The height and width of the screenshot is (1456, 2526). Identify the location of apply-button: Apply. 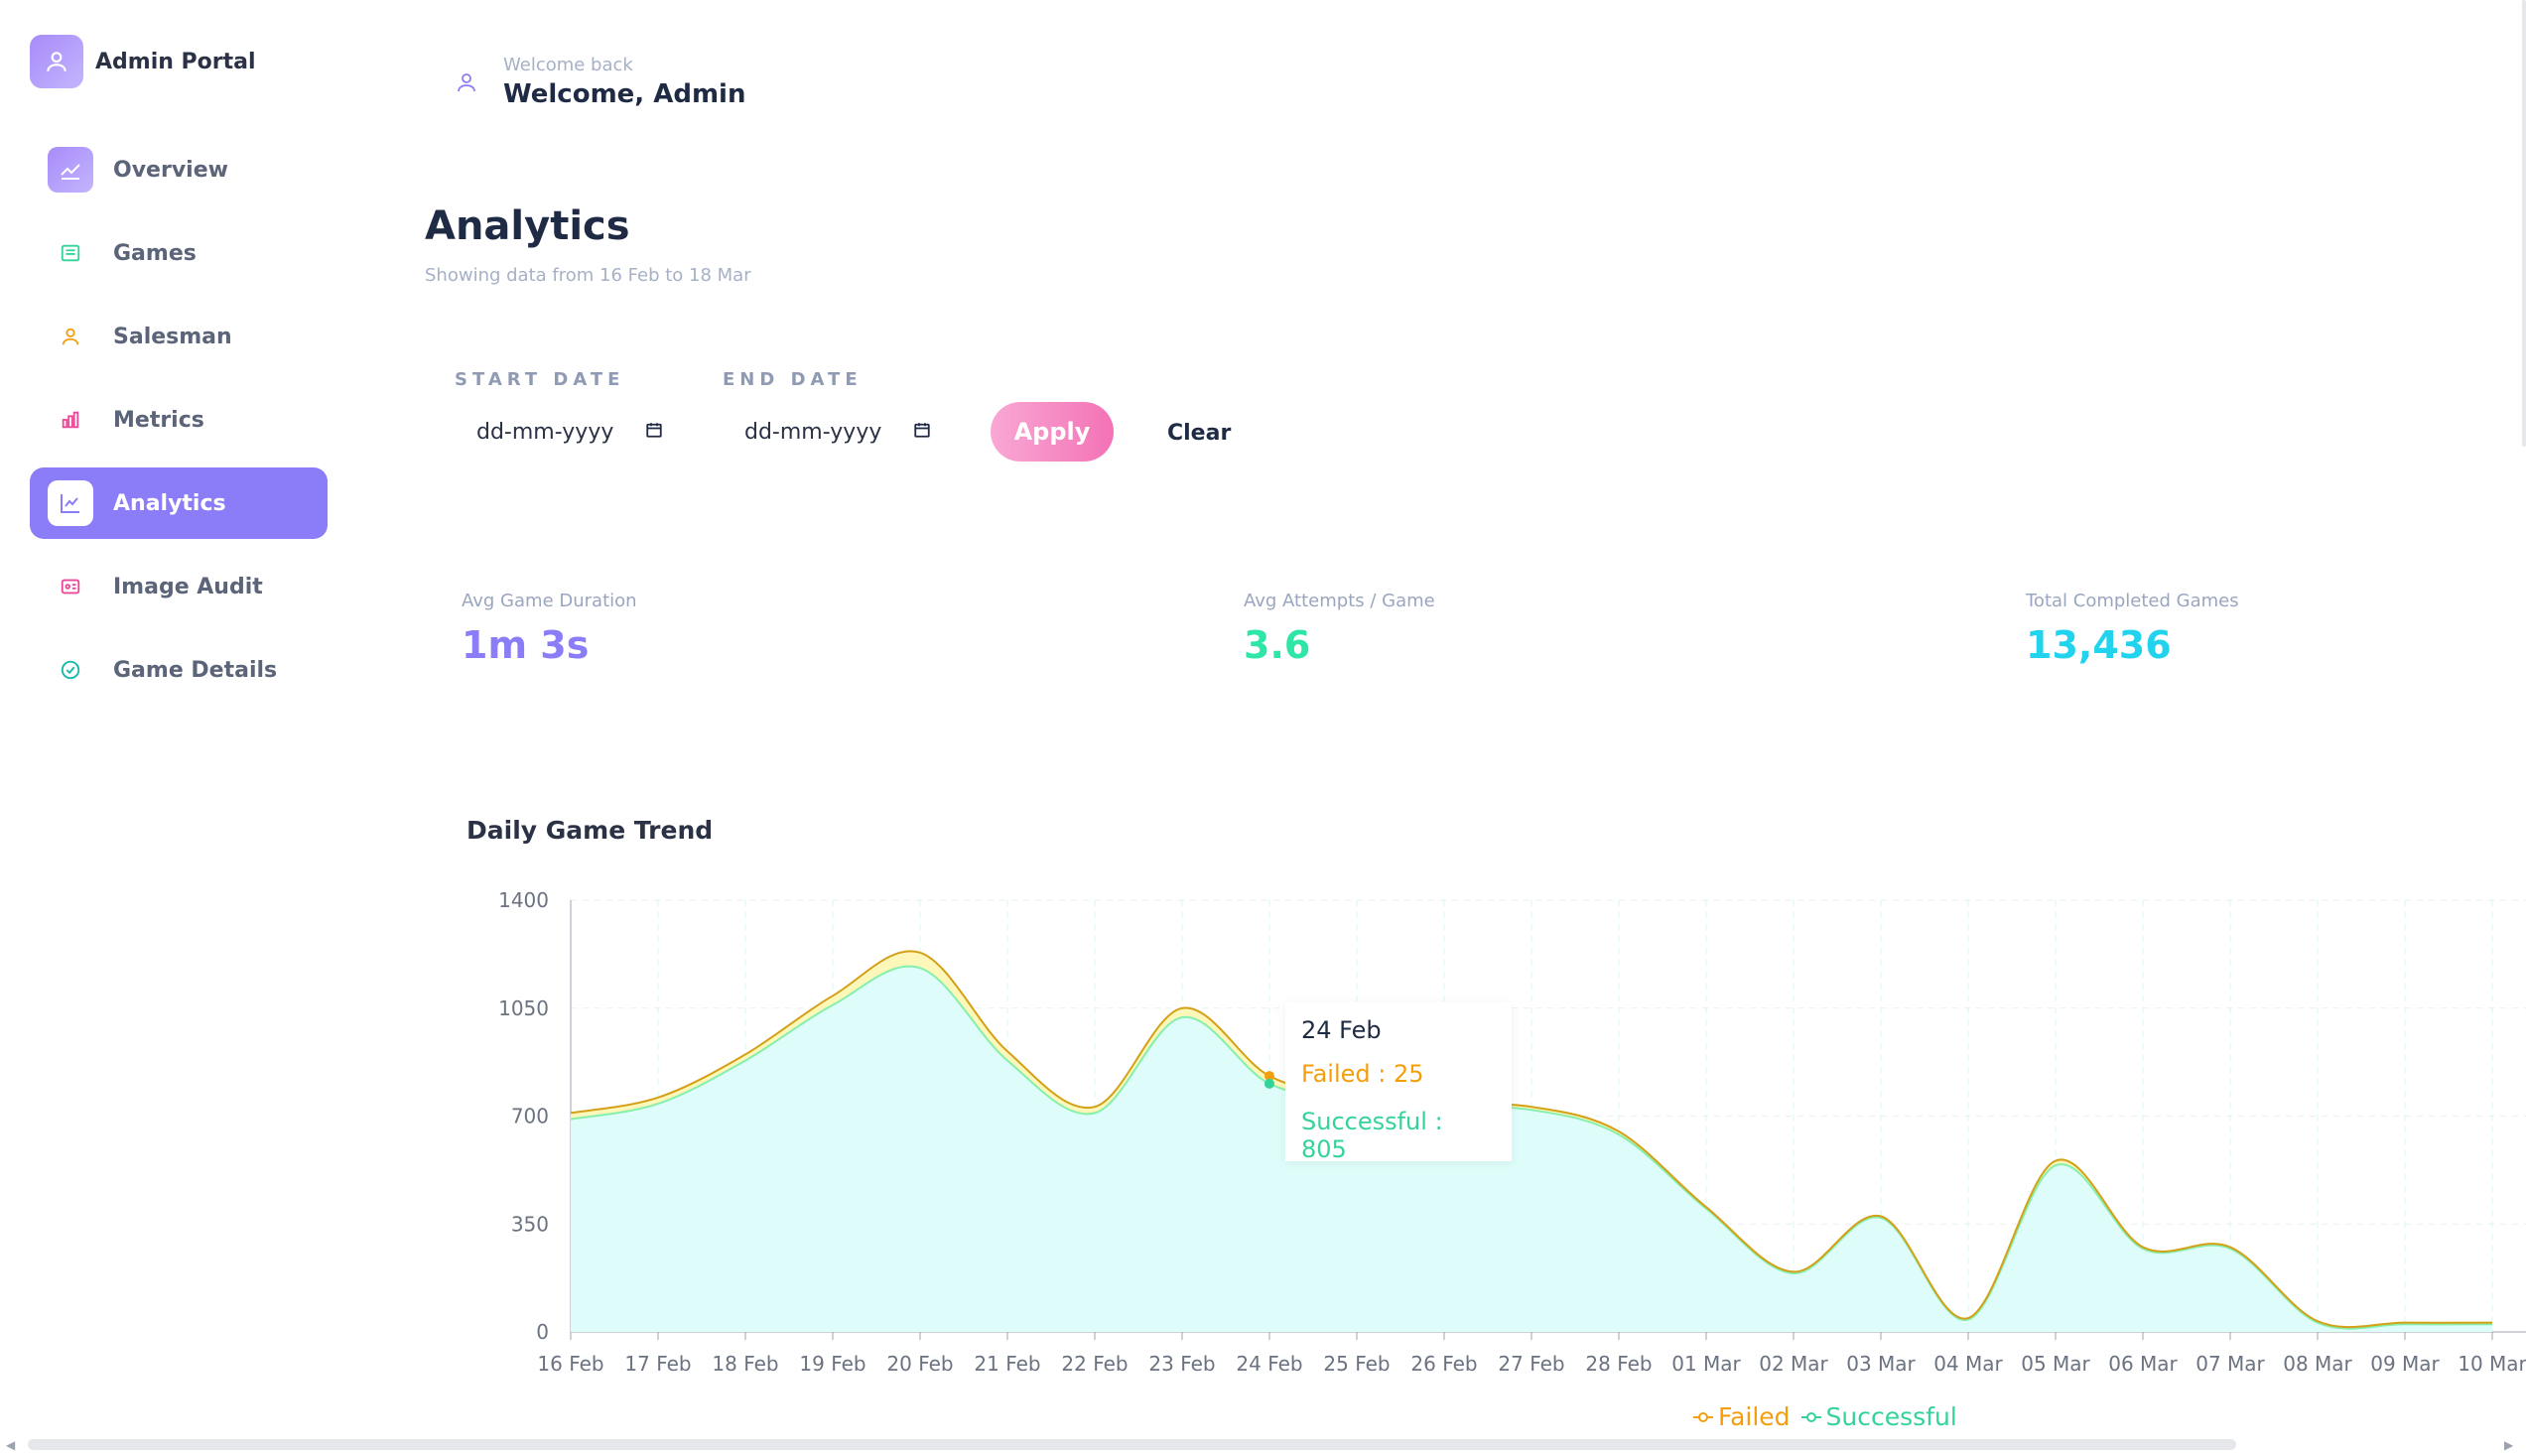
(1052, 432).